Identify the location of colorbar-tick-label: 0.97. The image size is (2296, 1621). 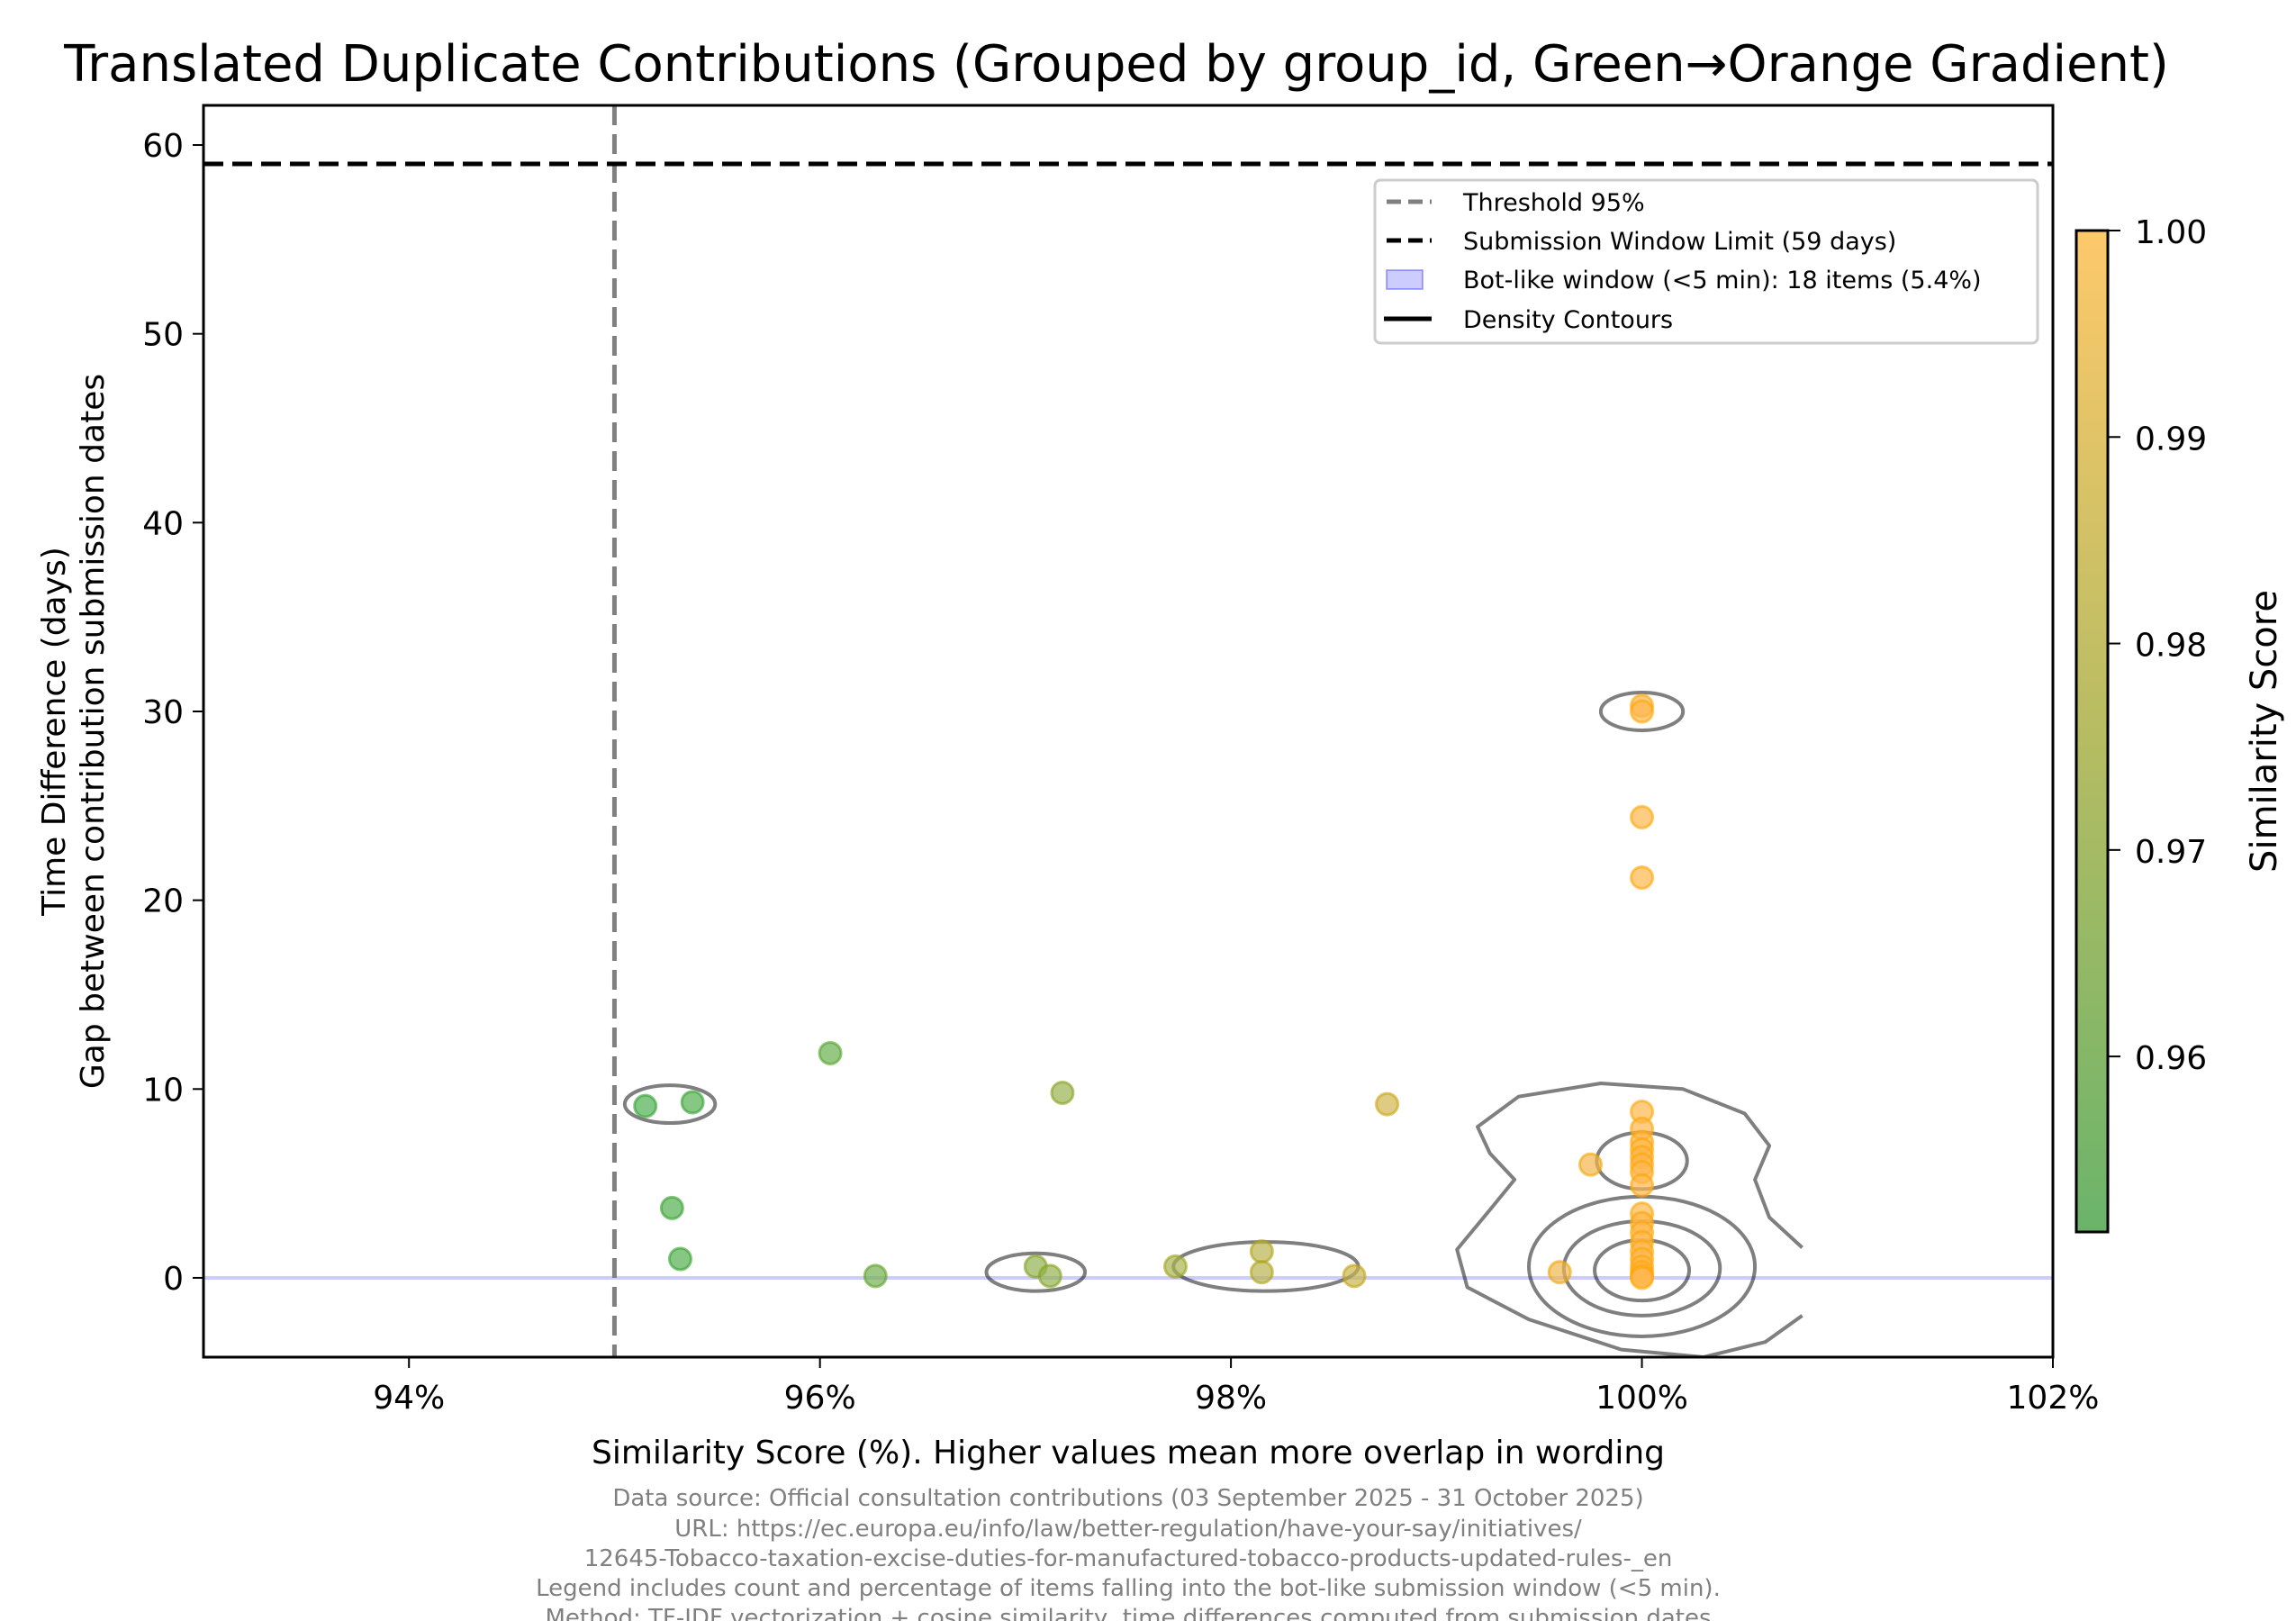
(2171, 852).